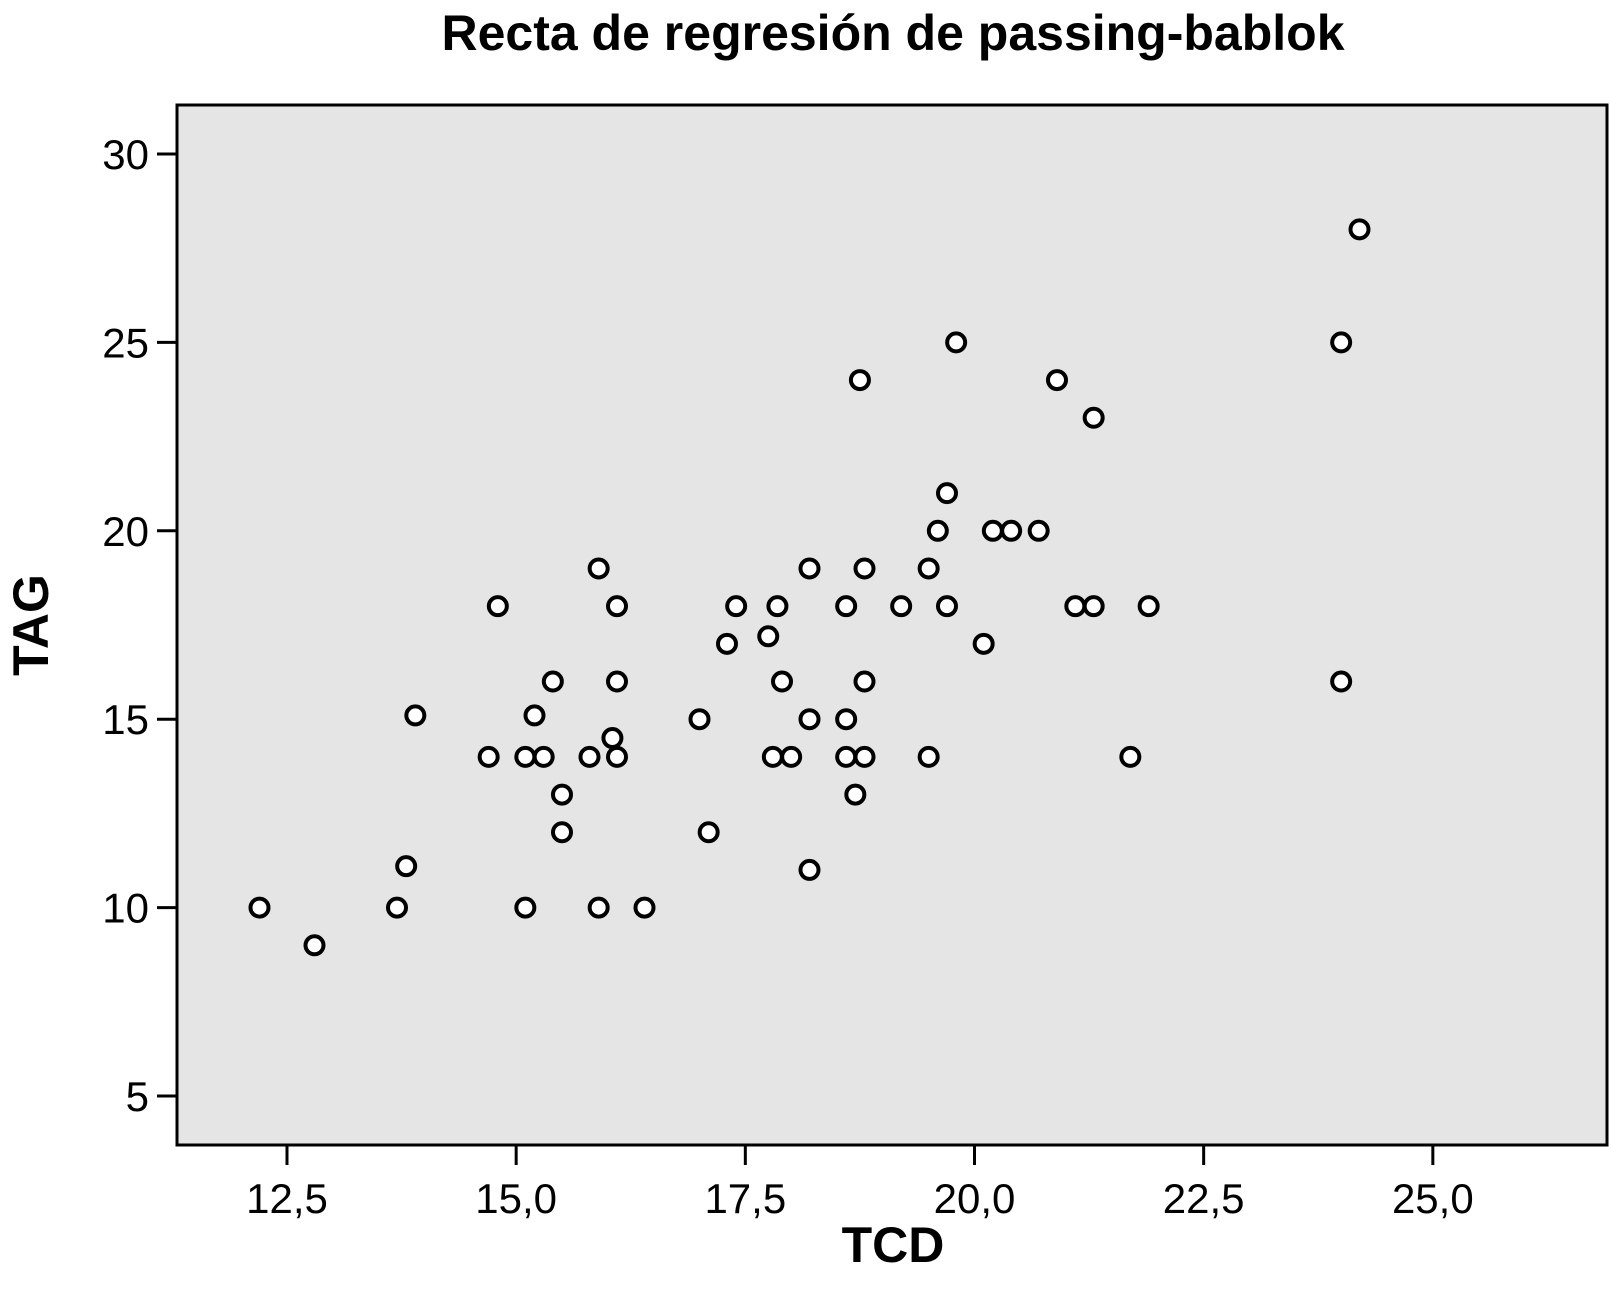 This screenshot has width=1611, height=1292. I want to click on y-axis-label: TAG, so click(31, 625).